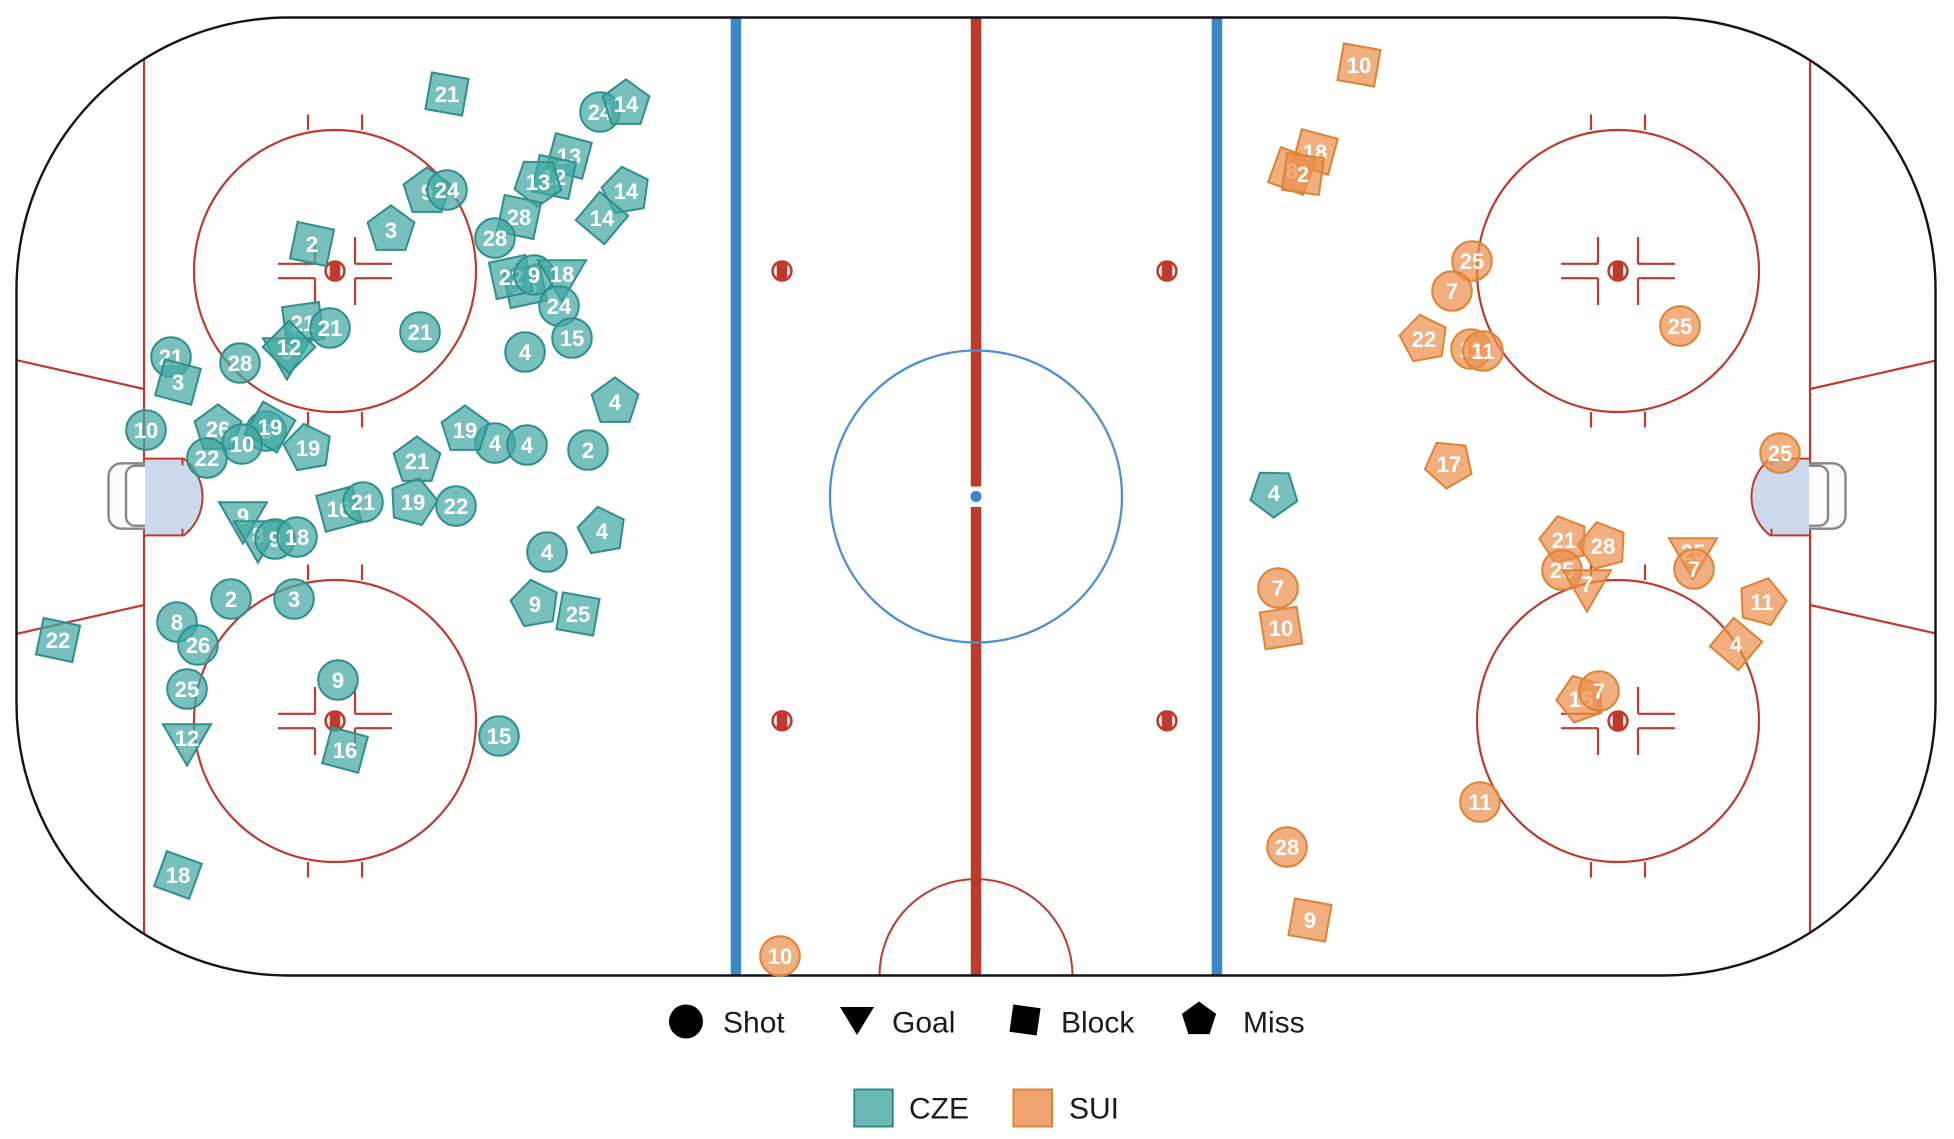 Image resolution: width=1954 pixels, height=1139 pixels. Describe the element at coordinates (923, 1023) in the screenshot. I see `svg-text: Goal` at that location.